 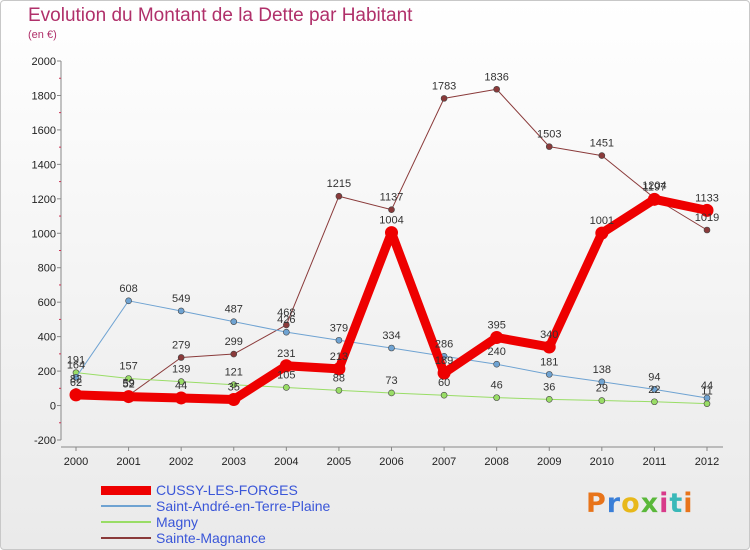 What do you see at coordinates (549, 335) in the screenshot?
I see `data-label-cussy-les-forges: 340` at bounding box center [549, 335].